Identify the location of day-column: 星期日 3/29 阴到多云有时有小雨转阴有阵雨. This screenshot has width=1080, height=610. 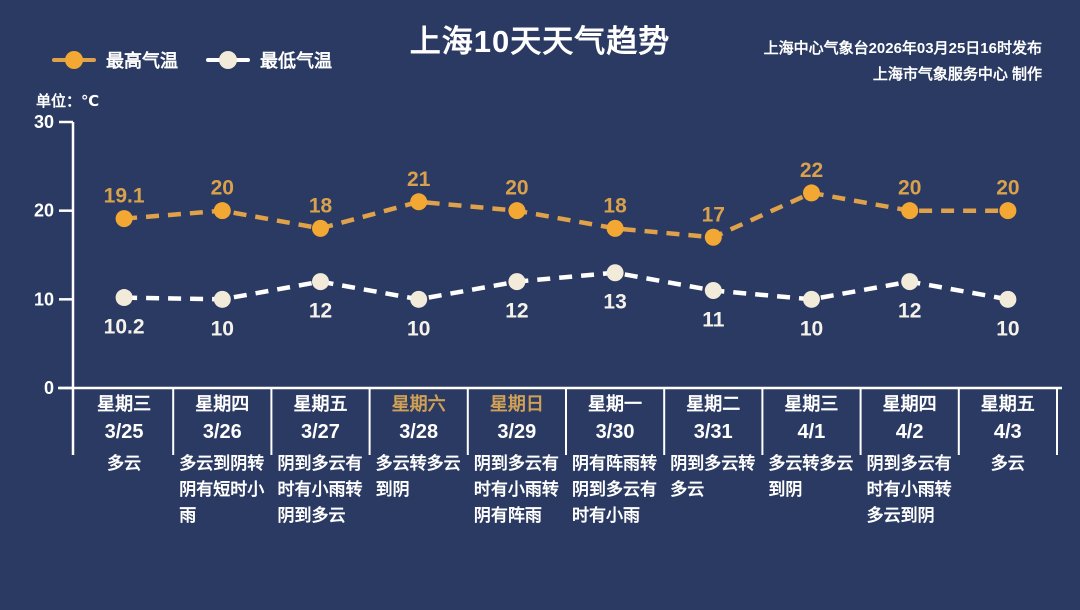
(517, 460).